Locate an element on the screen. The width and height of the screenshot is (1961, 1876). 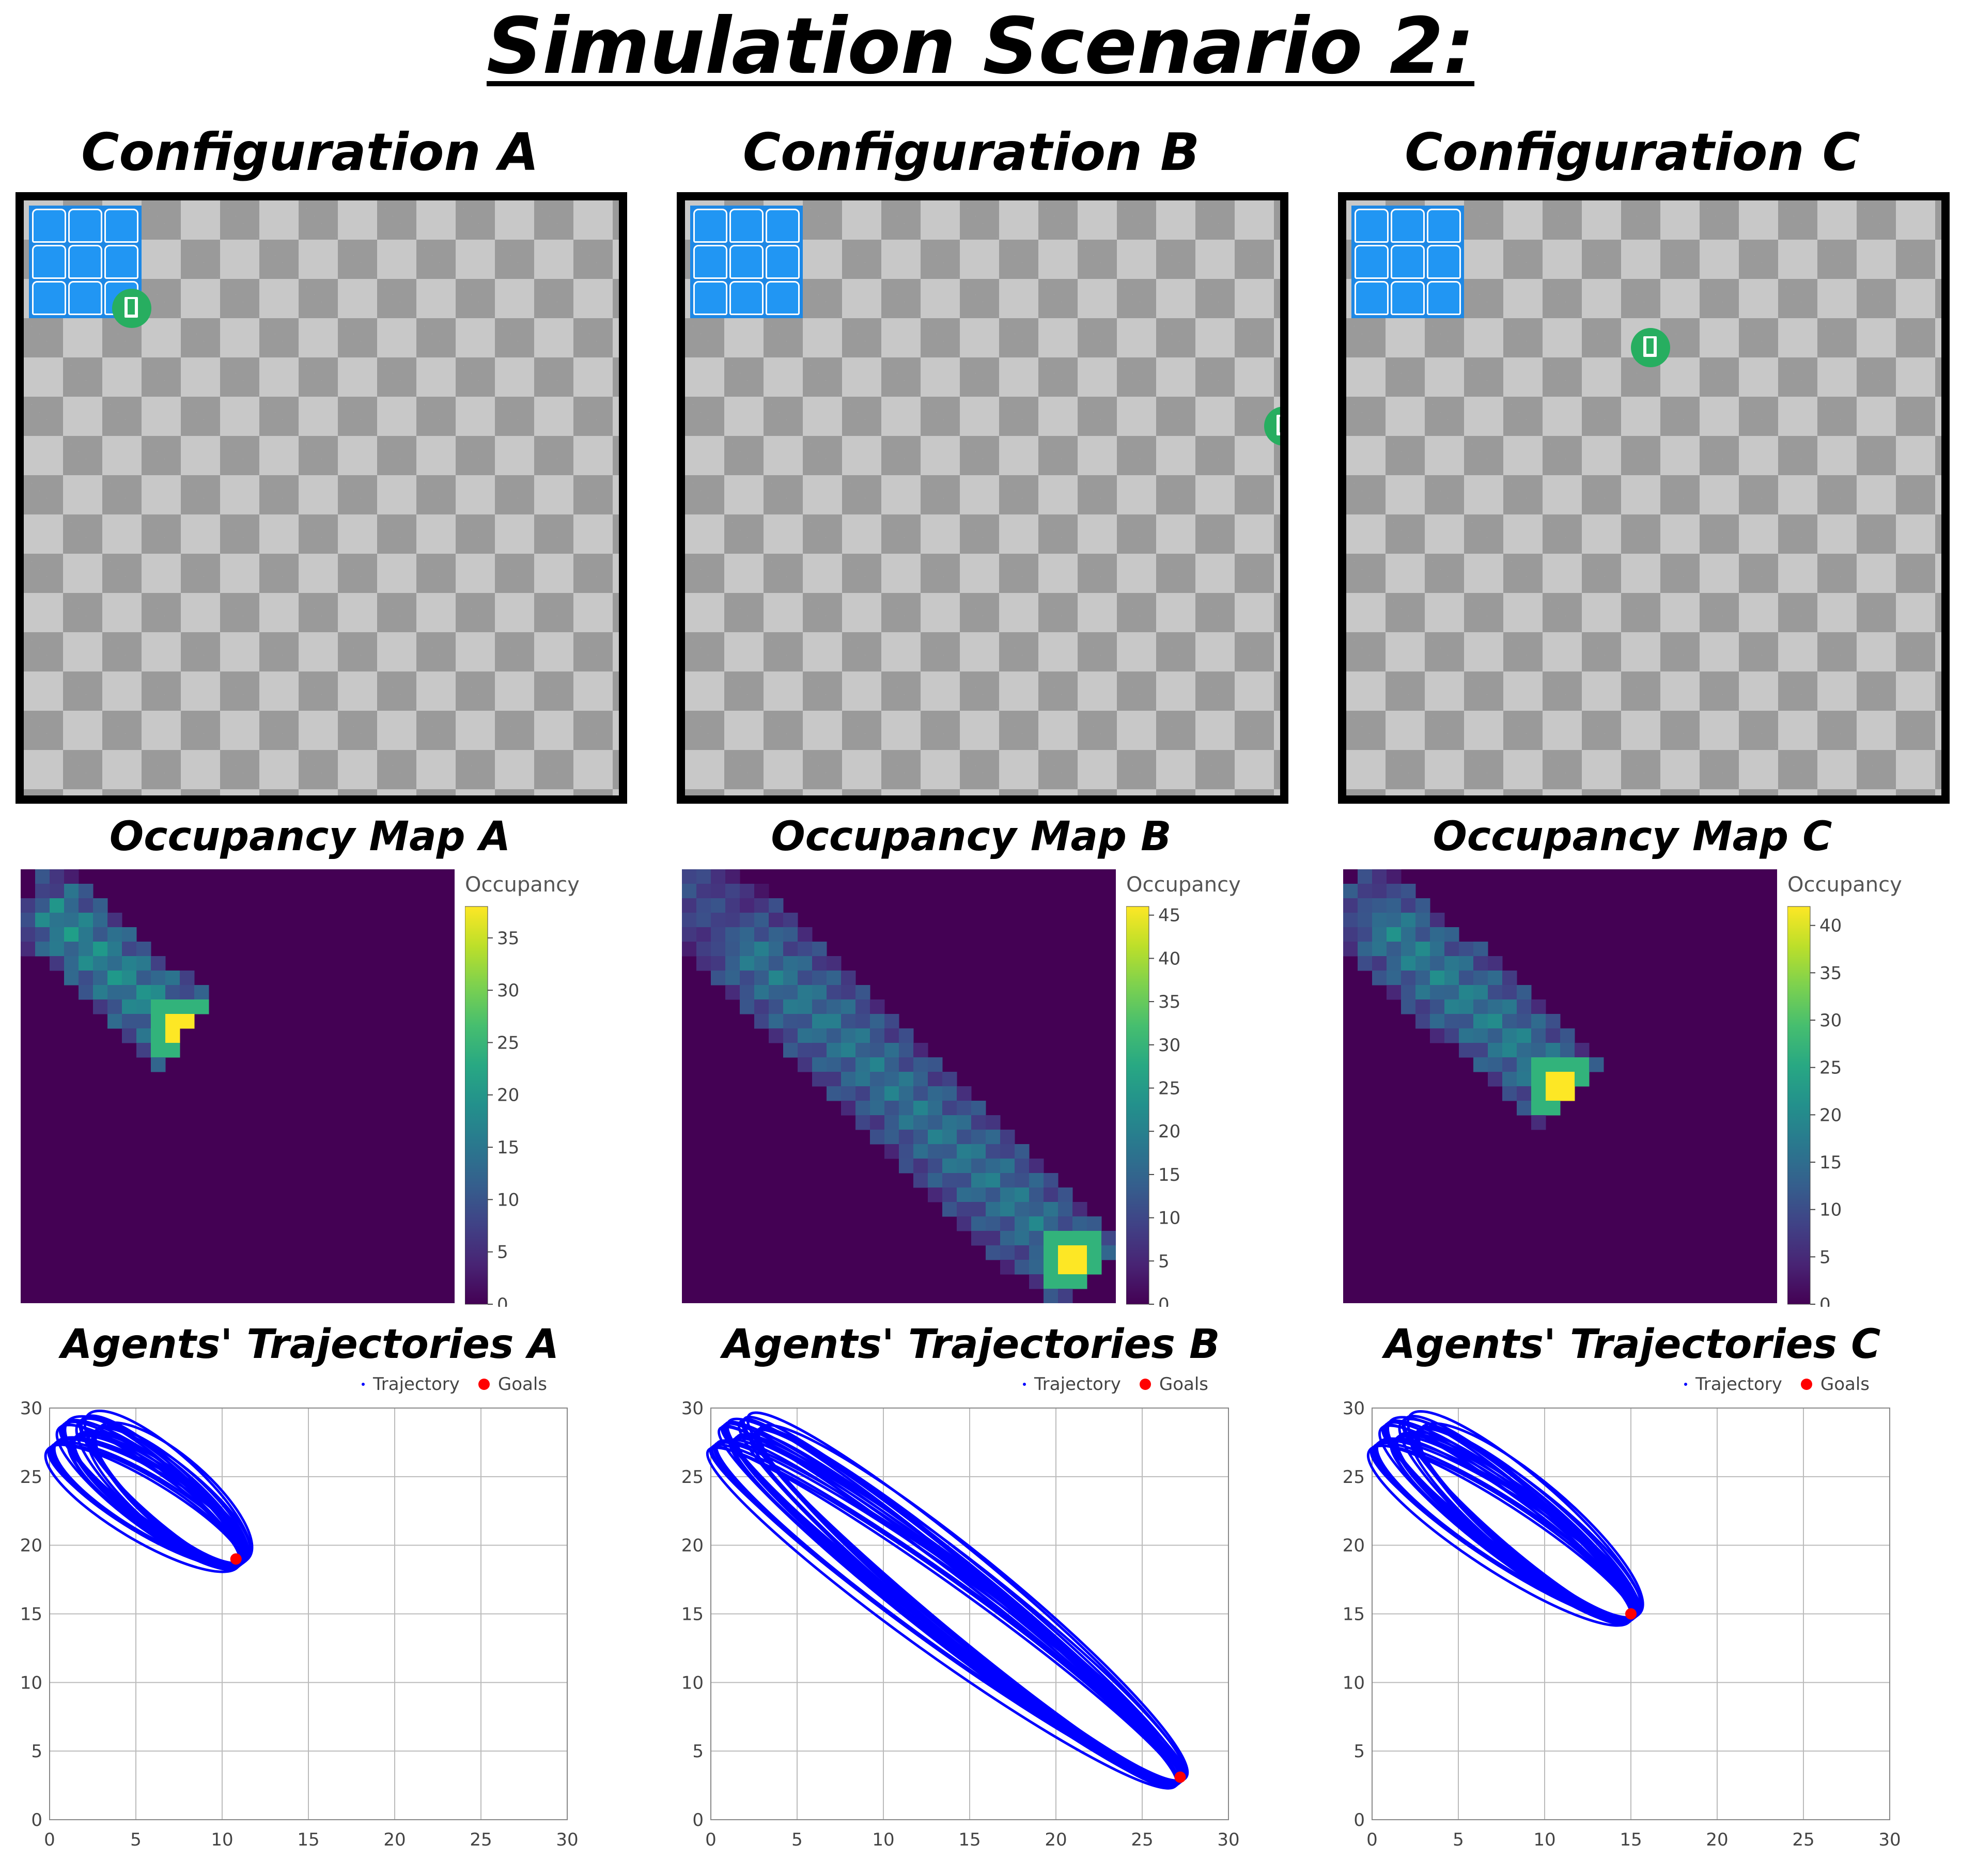
trajectory-legend-a: Trajectory Goals is located at coordinates (454, 1384).